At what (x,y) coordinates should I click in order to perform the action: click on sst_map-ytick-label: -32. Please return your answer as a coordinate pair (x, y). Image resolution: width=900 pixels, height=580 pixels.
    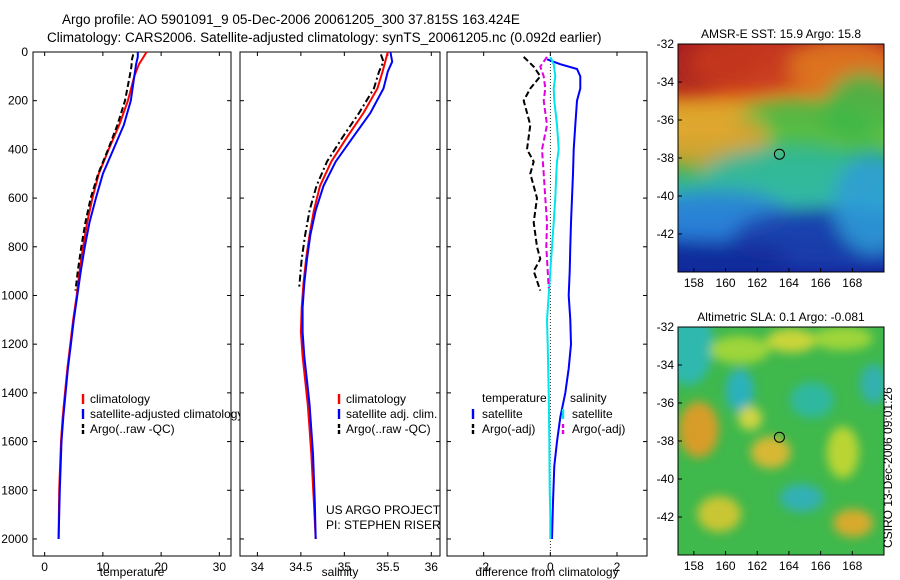
    Looking at the image, I should click on (666, 44).